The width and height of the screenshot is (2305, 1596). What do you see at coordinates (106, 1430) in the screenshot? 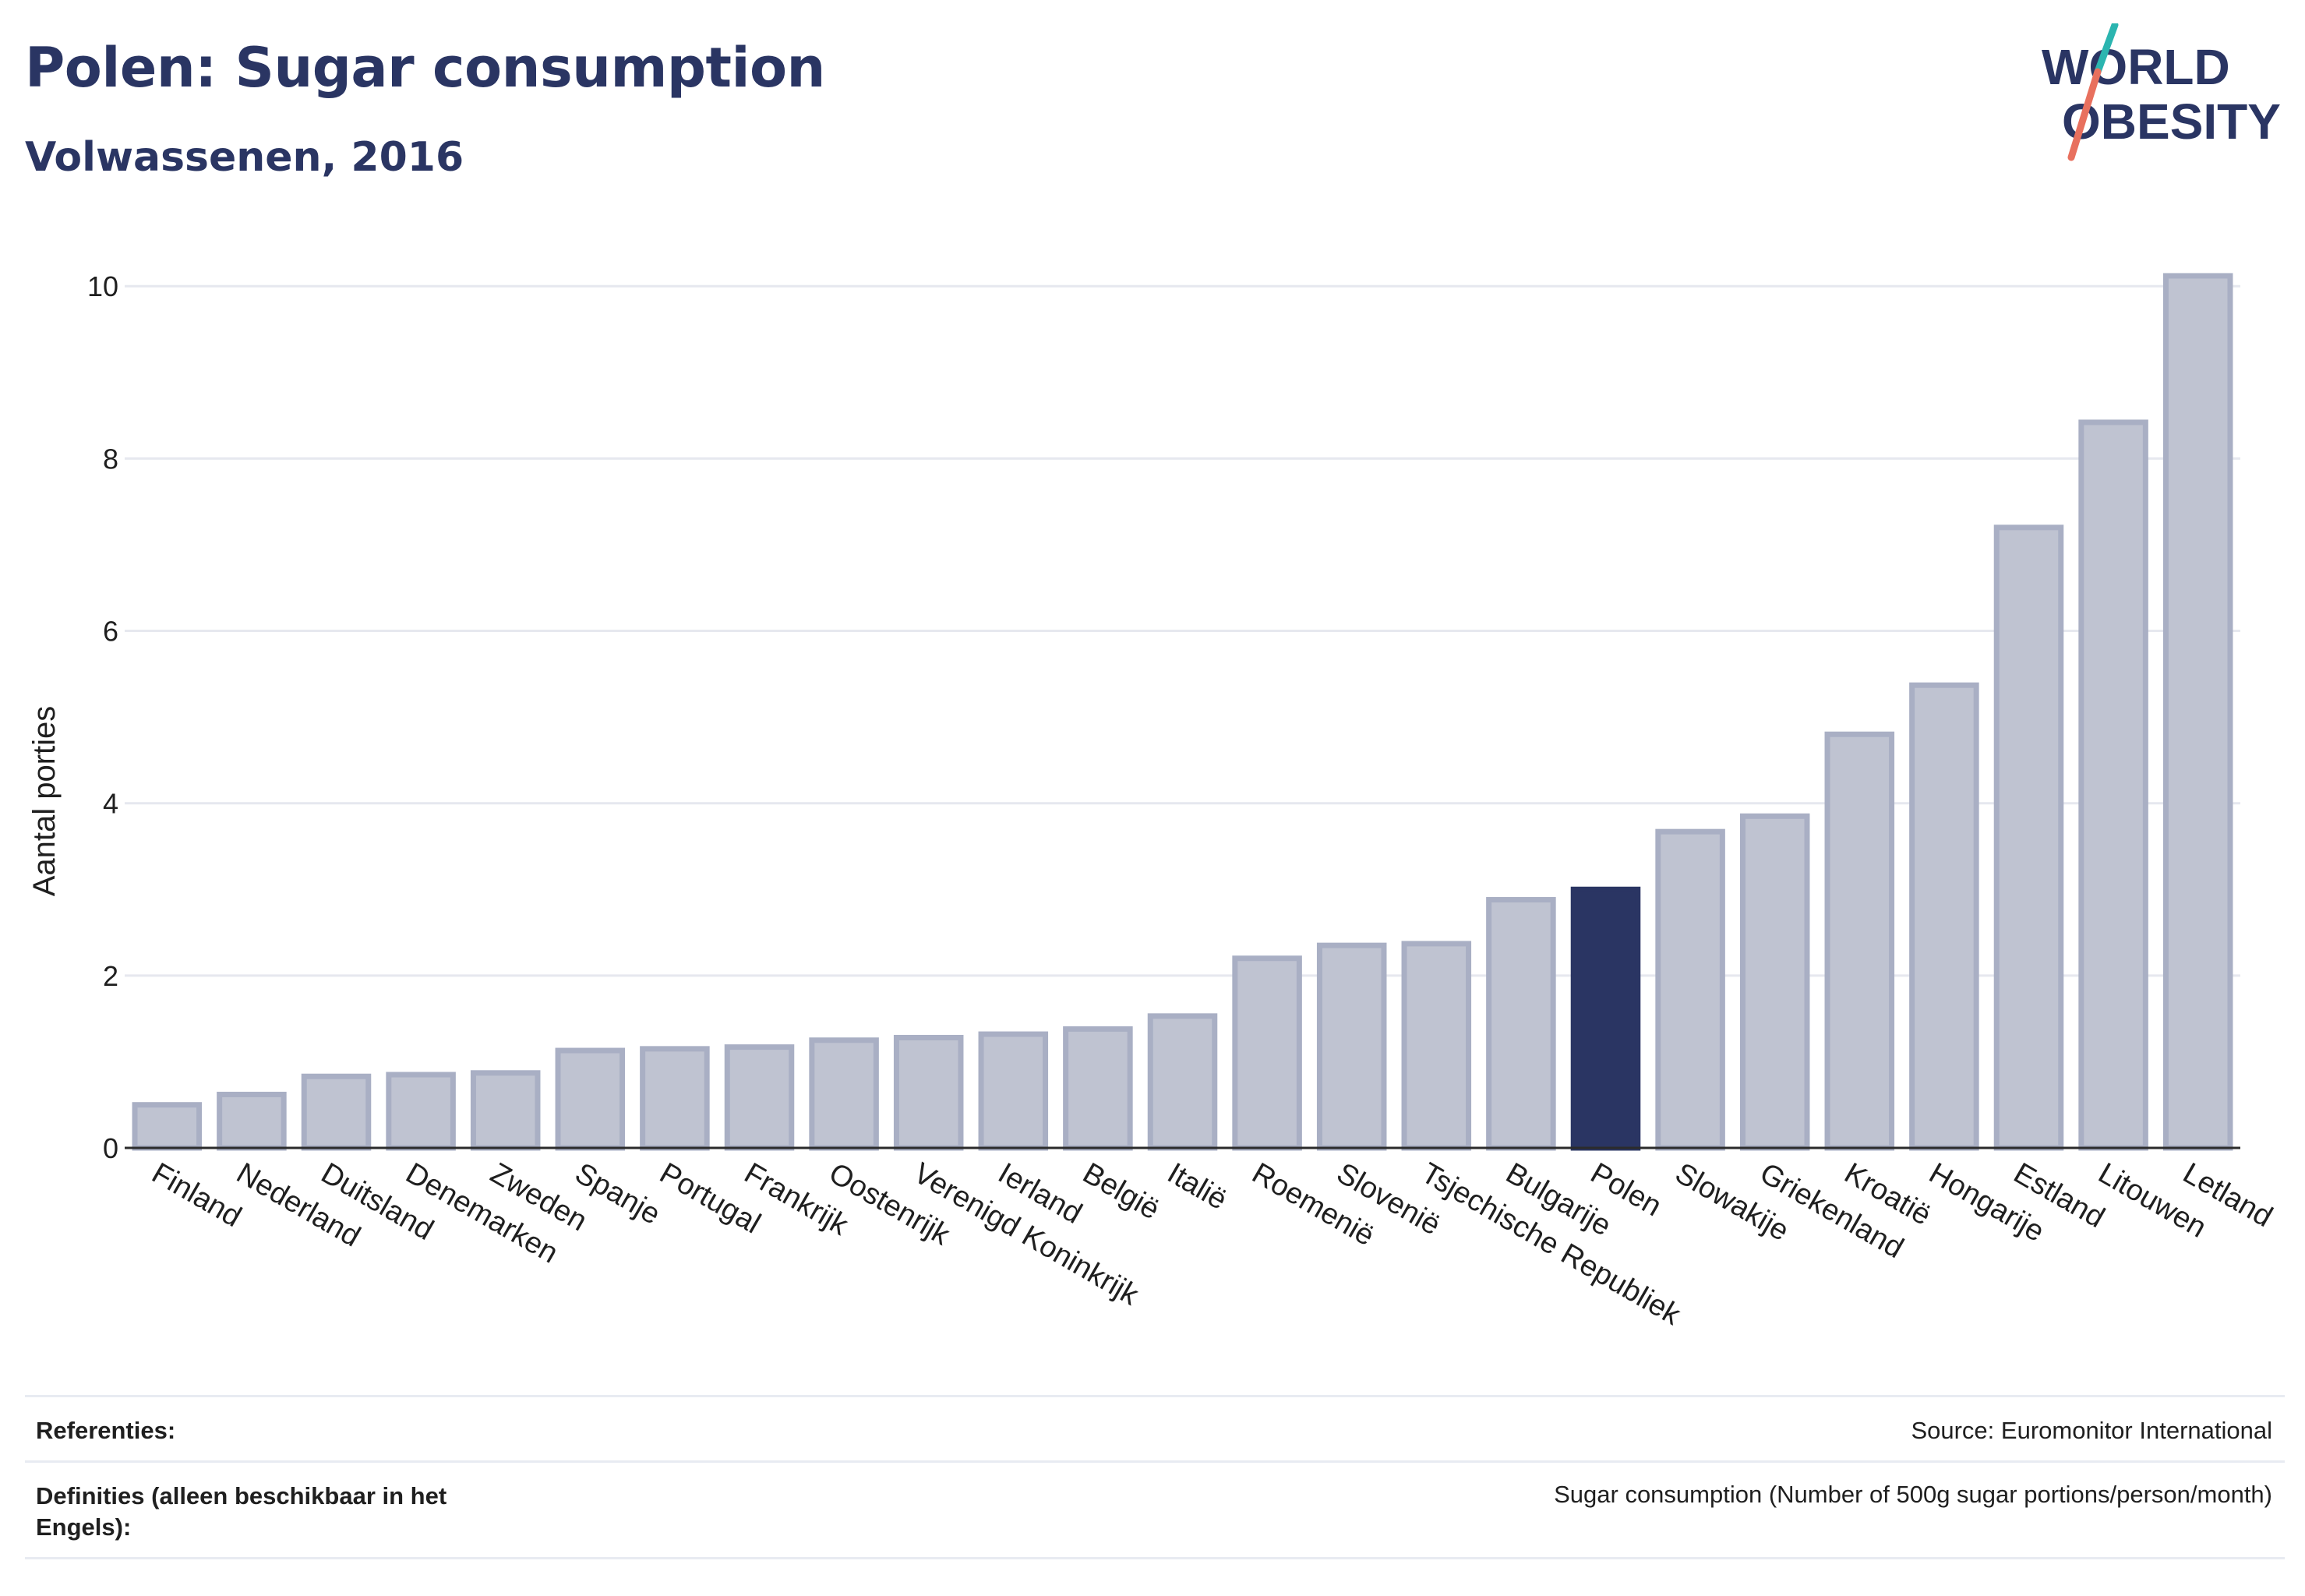
I see `references-label: Referenties:` at bounding box center [106, 1430].